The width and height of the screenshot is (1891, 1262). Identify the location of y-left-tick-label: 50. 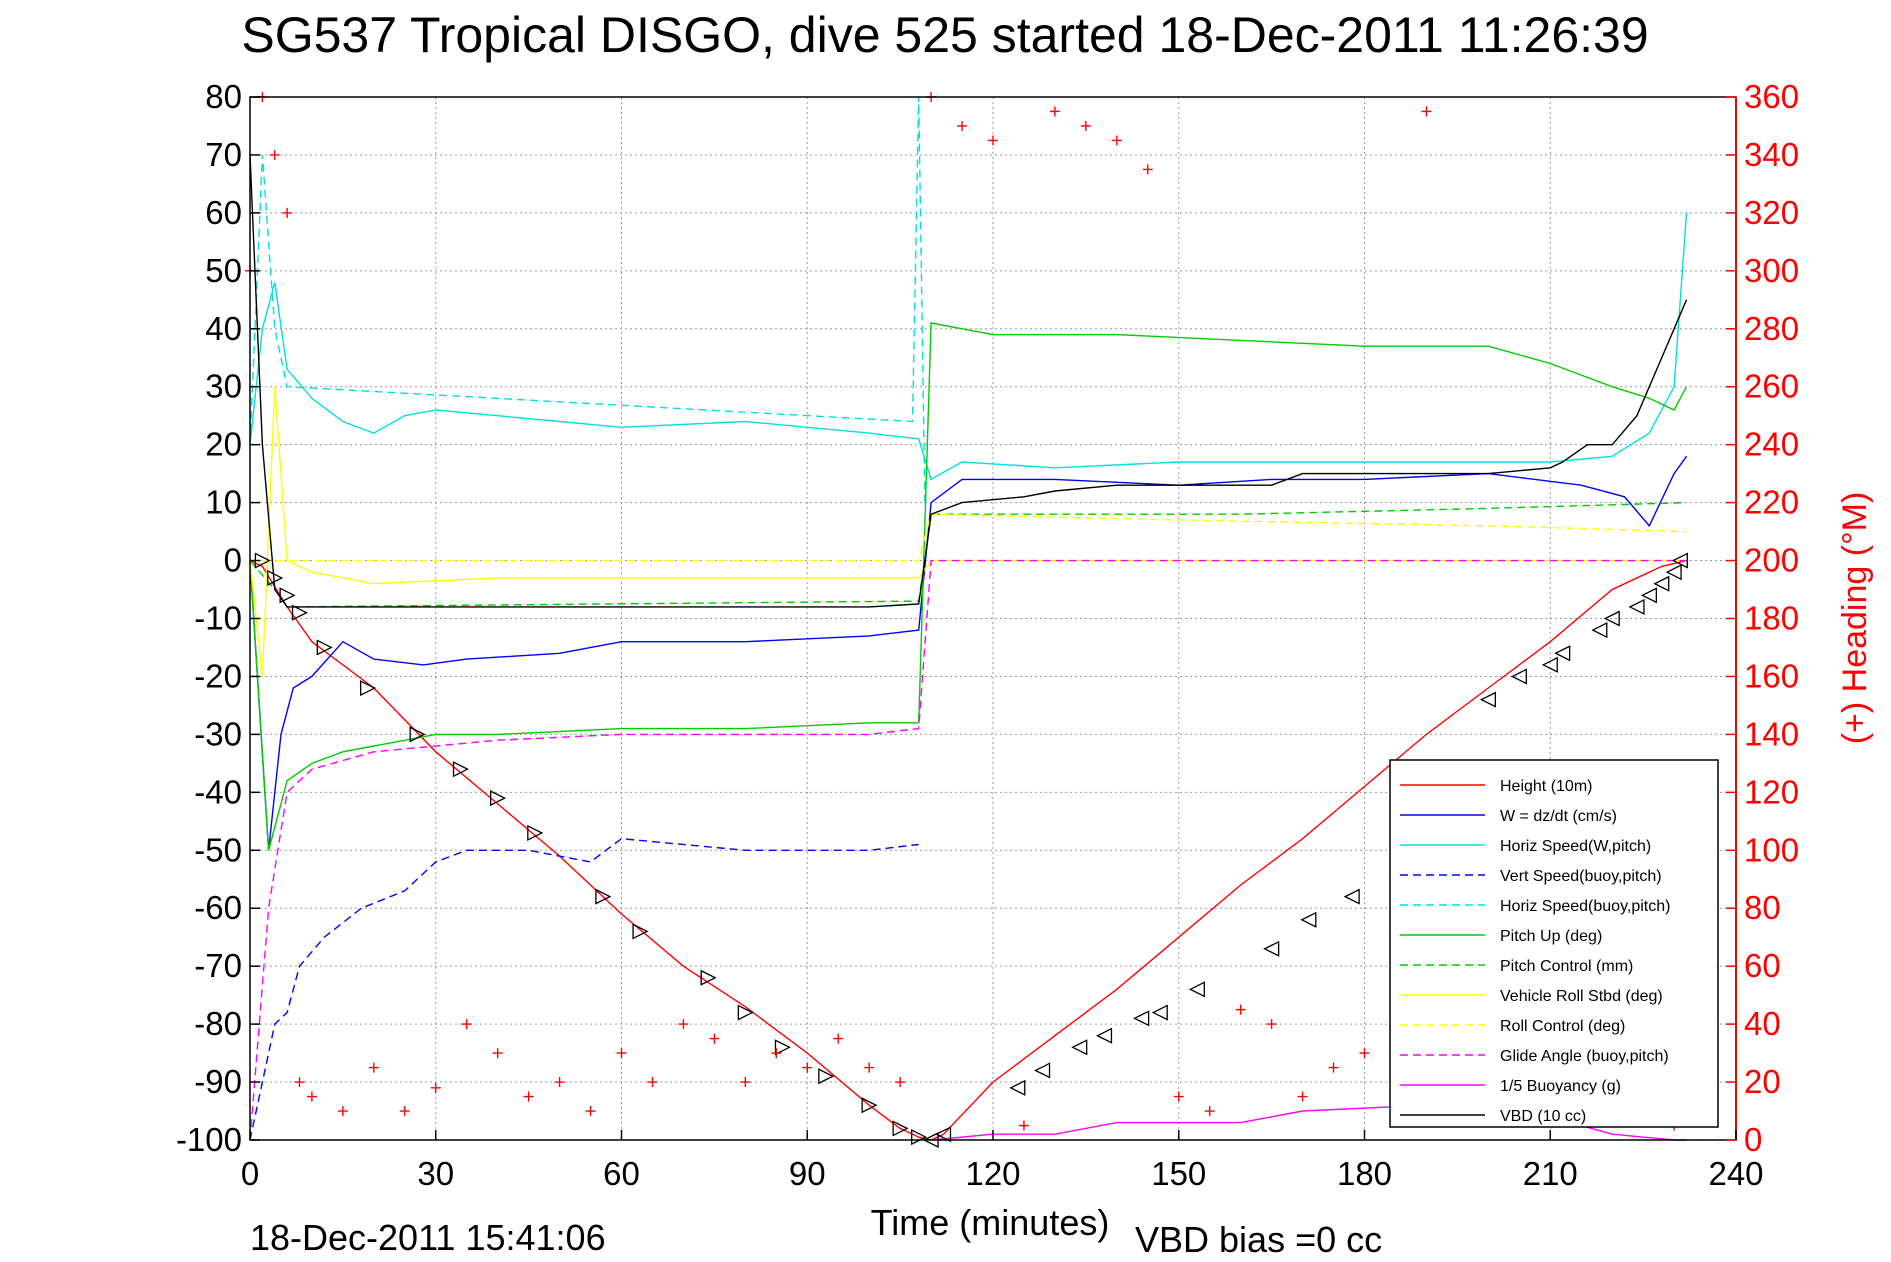
(223, 270).